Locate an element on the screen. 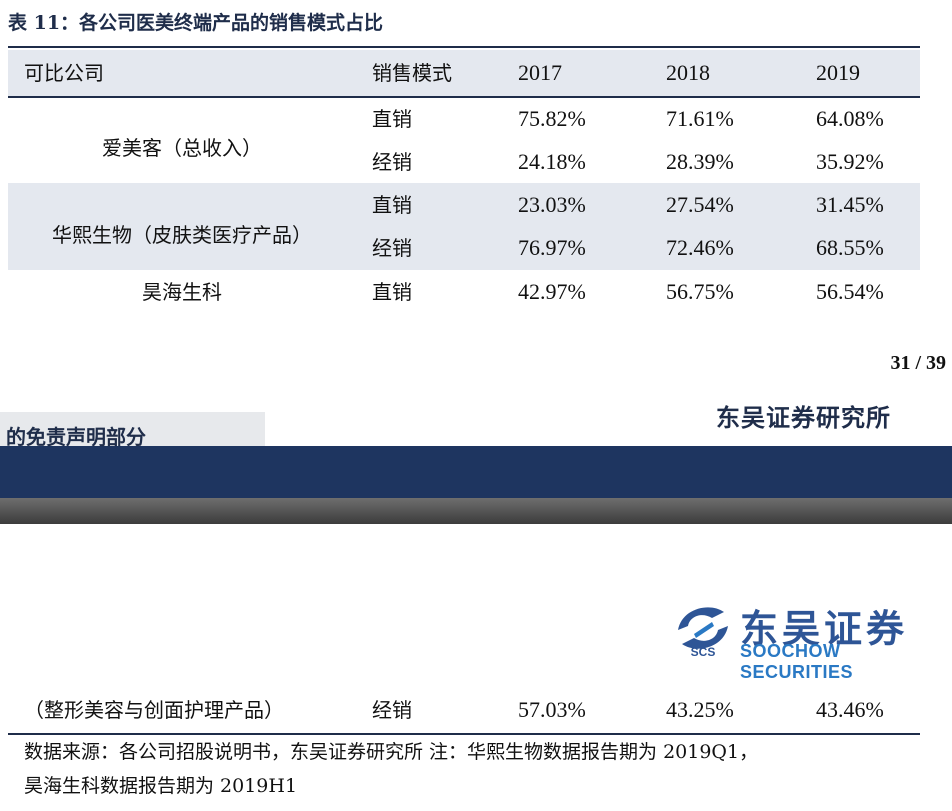 This screenshot has width=952, height=811. value-2017: 42.97% is located at coordinates (552, 291).